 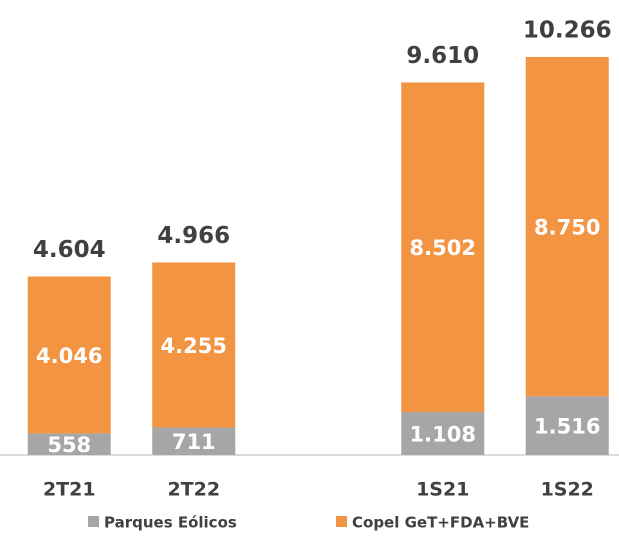 I want to click on total-label: 4.966, so click(x=193, y=236).